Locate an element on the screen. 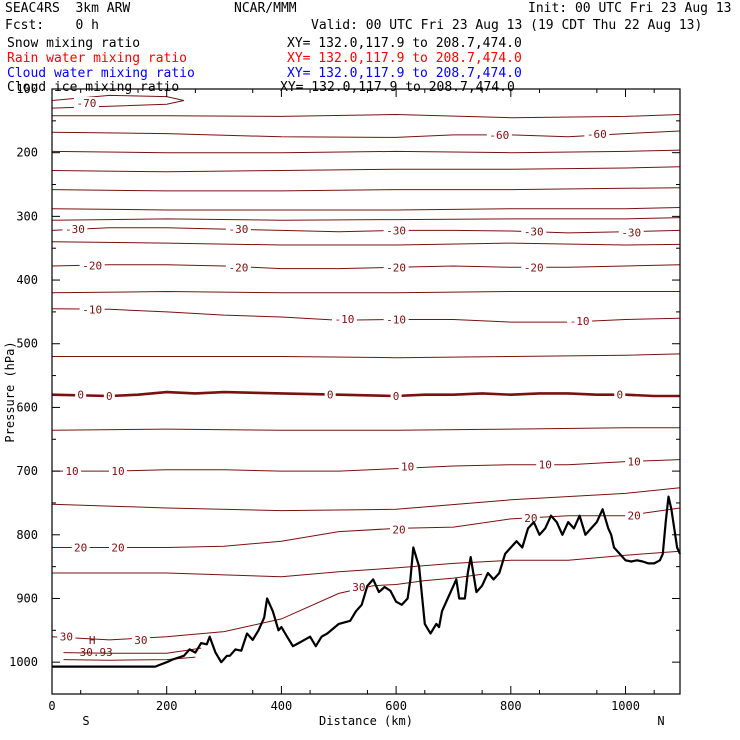 The height and width of the screenshot is (740, 740). x-tick-label: 200 is located at coordinates (167, 706).